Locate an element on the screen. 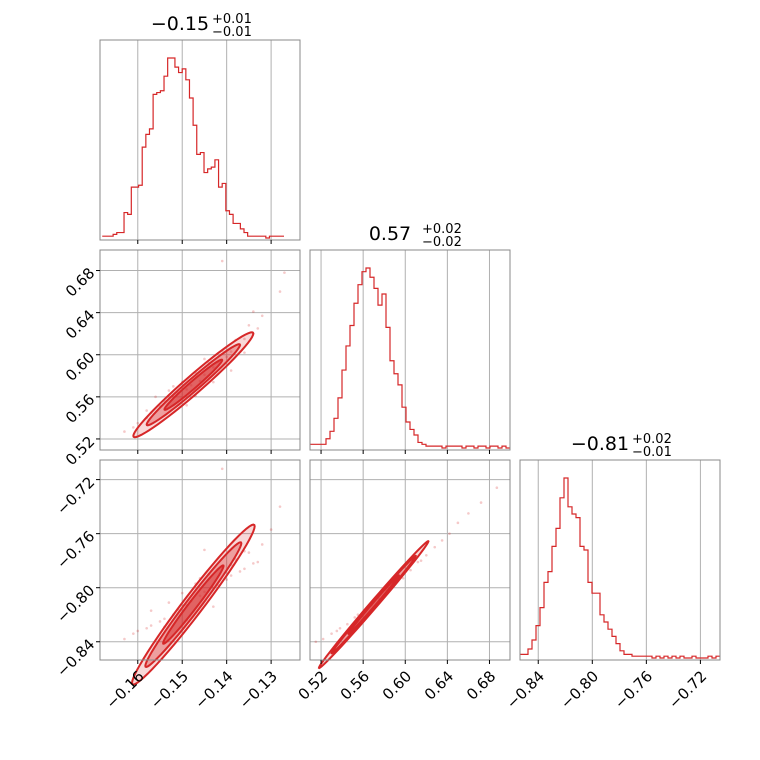  x-tick-label: −0.72 is located at coordinates (687, 689).